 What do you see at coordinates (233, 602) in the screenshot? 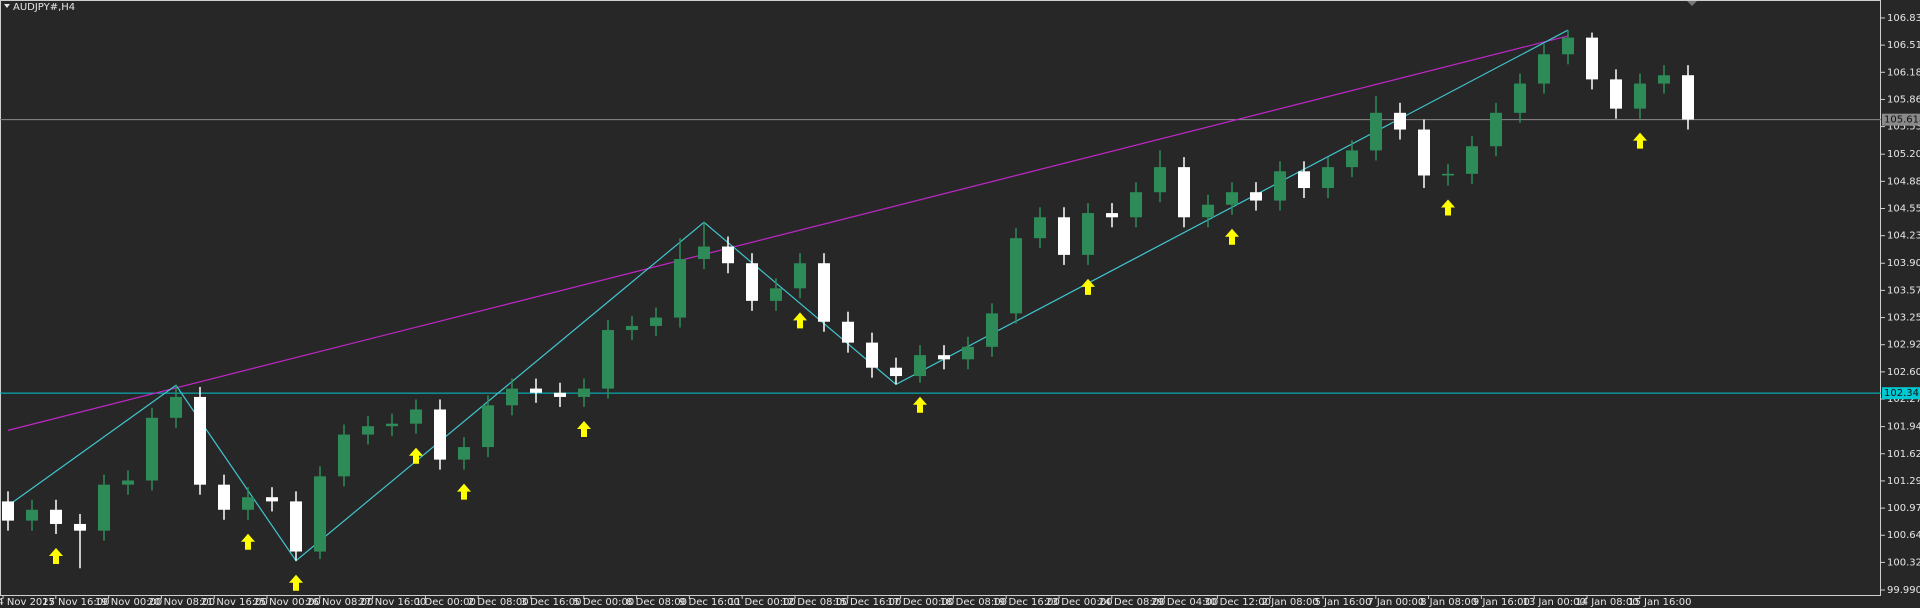
I see `x-tick-label: 21 Nov 16:00` at bounding box center [233, 602].